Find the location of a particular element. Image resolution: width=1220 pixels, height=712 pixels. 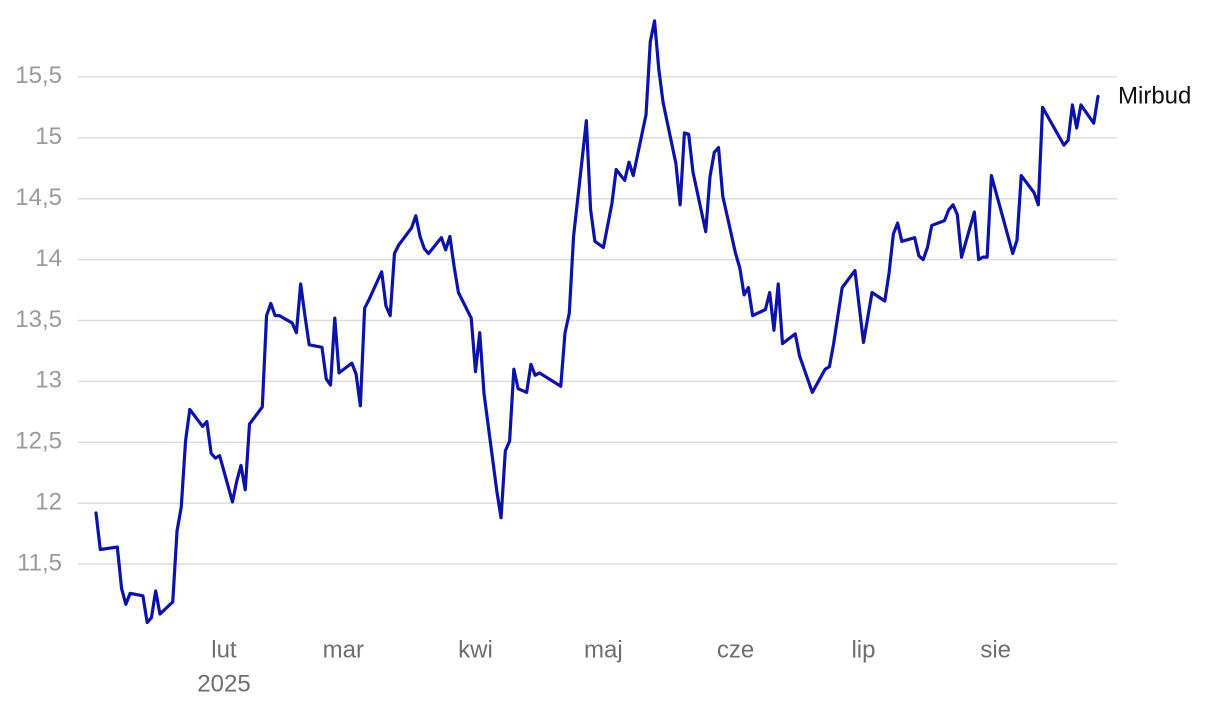

y-tick-label: 13 is located at coordinates (48, 380).